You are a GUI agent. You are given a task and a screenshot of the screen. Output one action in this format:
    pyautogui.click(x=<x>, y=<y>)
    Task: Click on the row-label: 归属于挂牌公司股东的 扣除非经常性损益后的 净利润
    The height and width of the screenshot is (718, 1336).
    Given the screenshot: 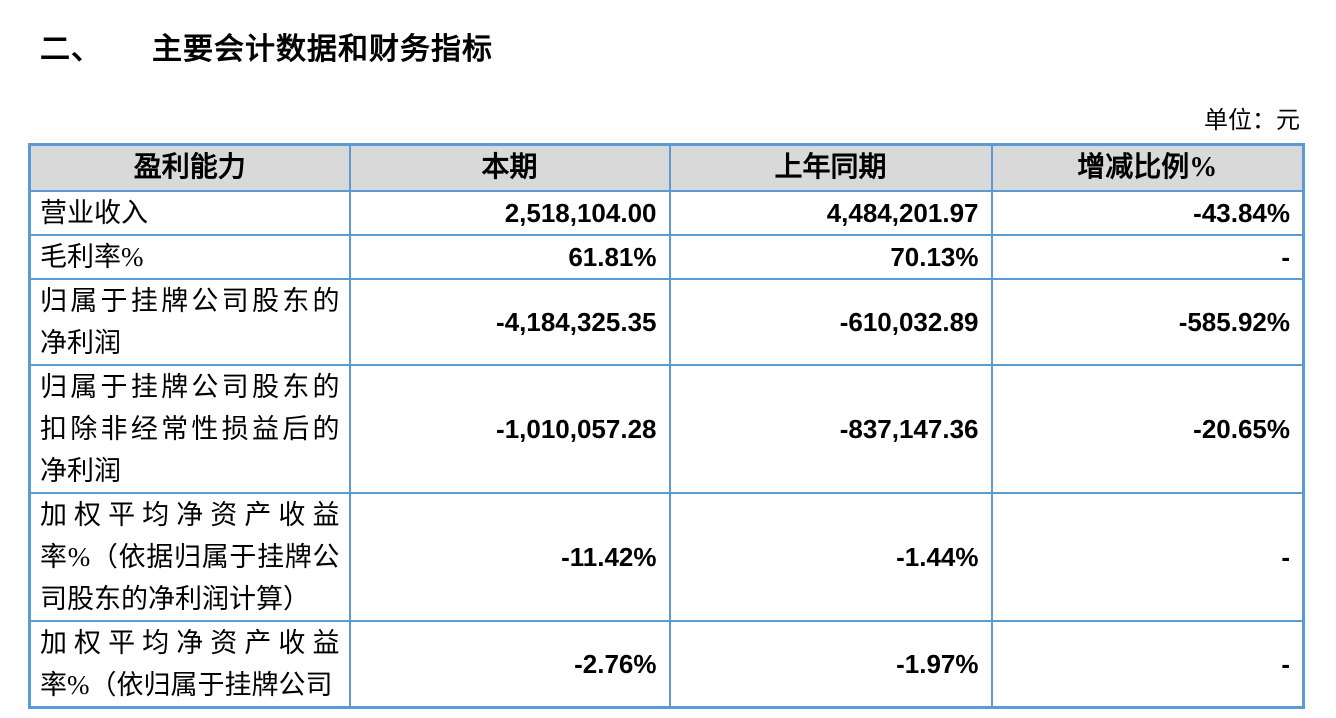 What is the action you would take?
    pyautogui.click(x=189, y=429)
    